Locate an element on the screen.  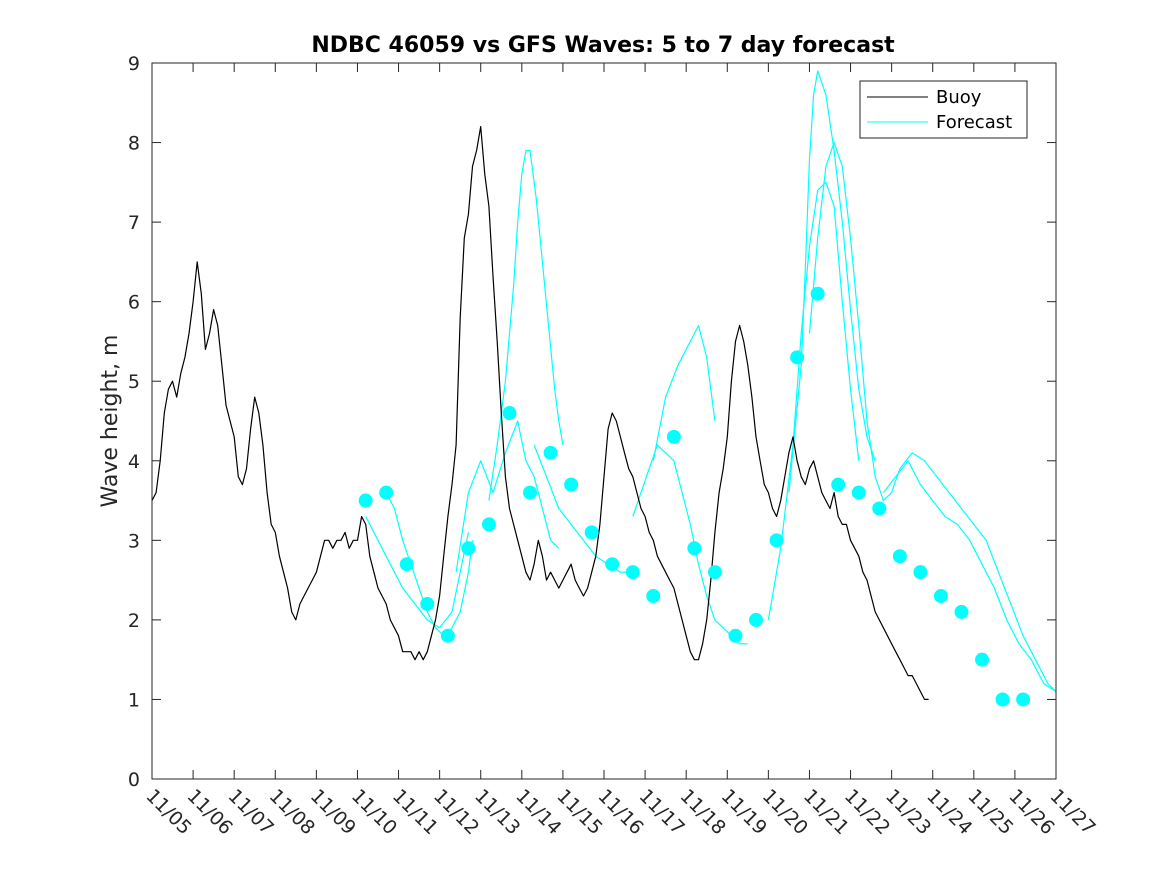
legend: Buoy Forecast is located at coordinates (943, 109).